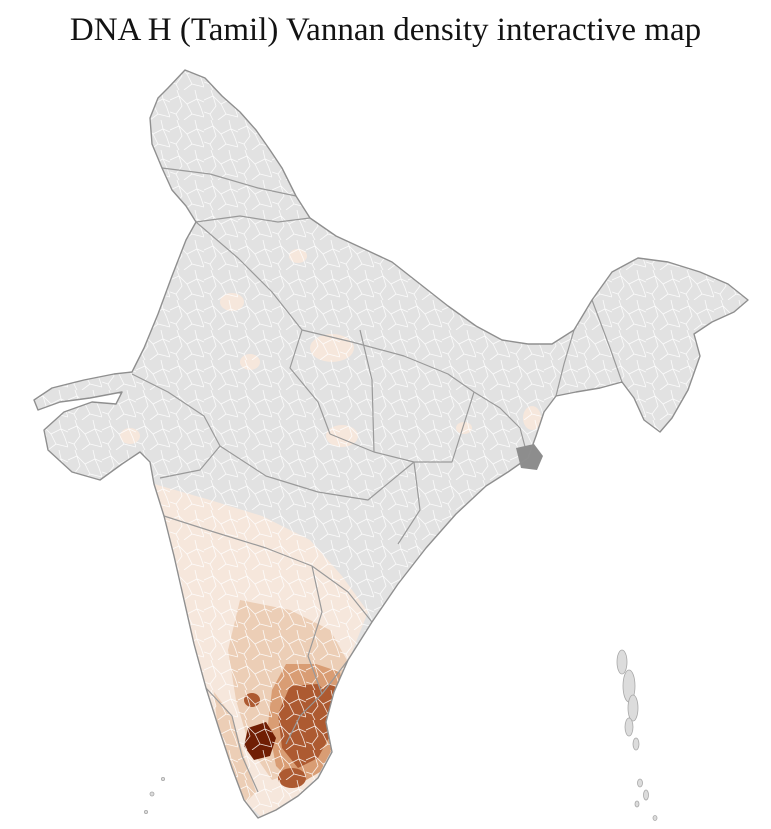  I want to click on andaman-nicobar-islands, so click(637, 735).